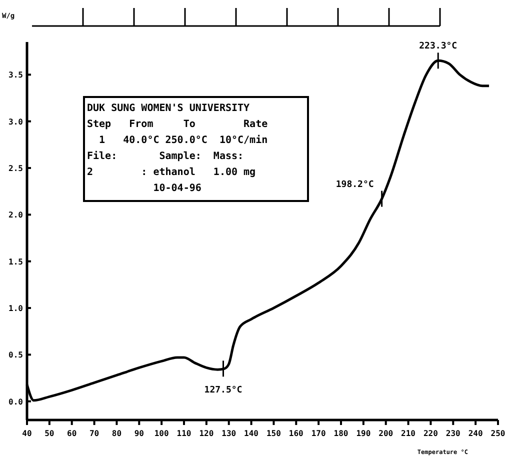 The image size is (508, 458). Describe the element at coordinates (177, 140) in the screenshot. I see `annotation: 1 40.0°C 250.0°C 10°C/min` at that location.